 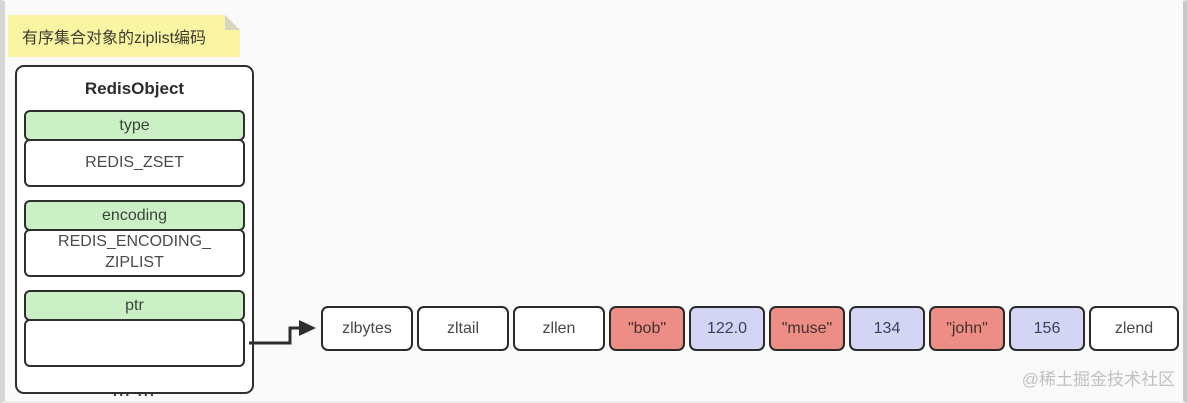 I want to click on ziplist-cell-member-muse: "muse", so click(x=807, y=328).